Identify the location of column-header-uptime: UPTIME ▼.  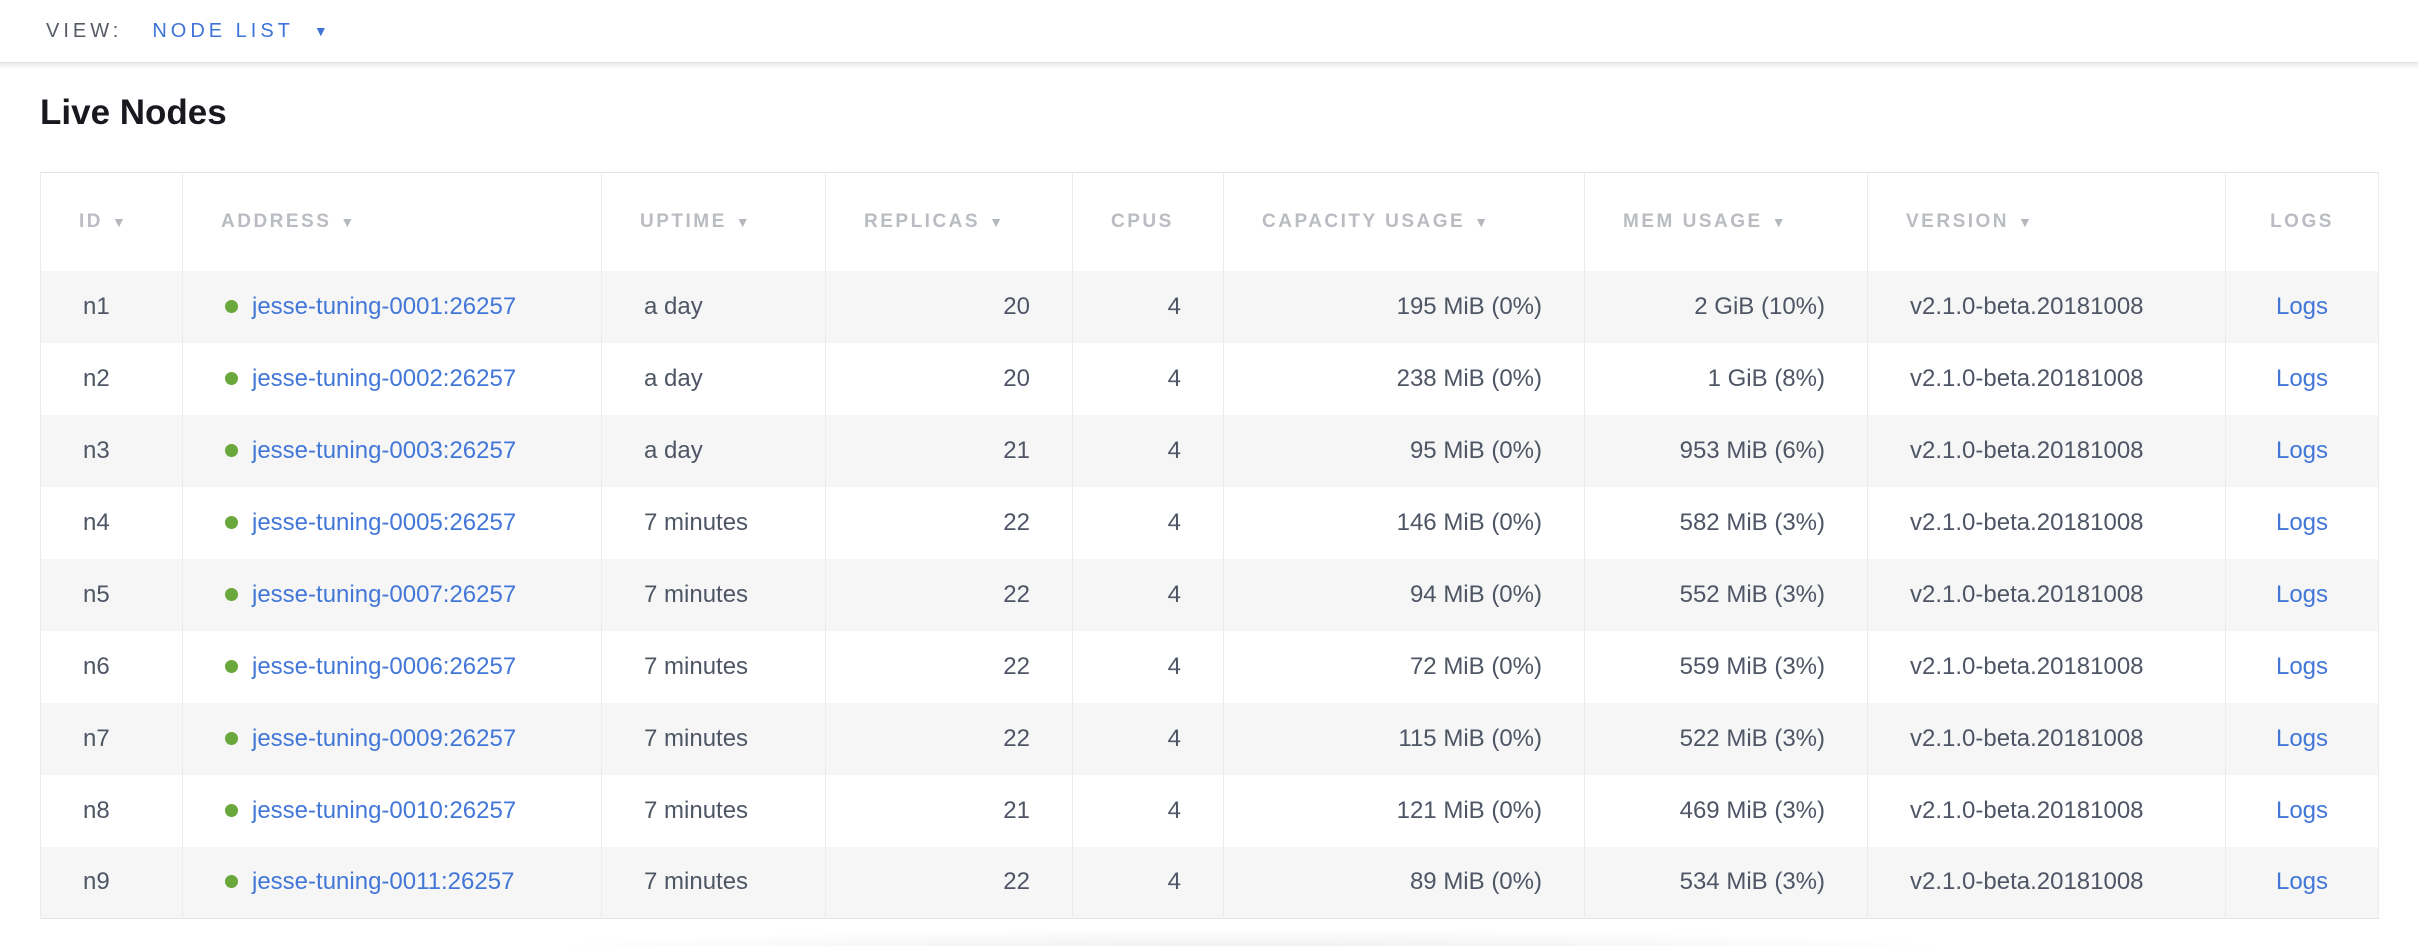
(713, 221).